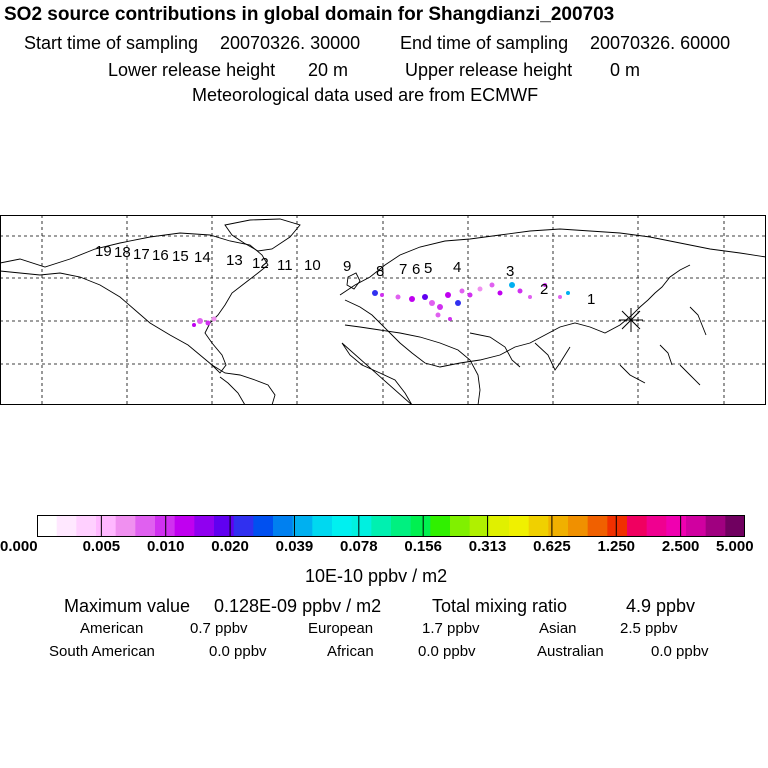 Image resolution: width=768 pixels, height=768 pixels. I want to click on traj-label-18: 18, so click(122, 252).